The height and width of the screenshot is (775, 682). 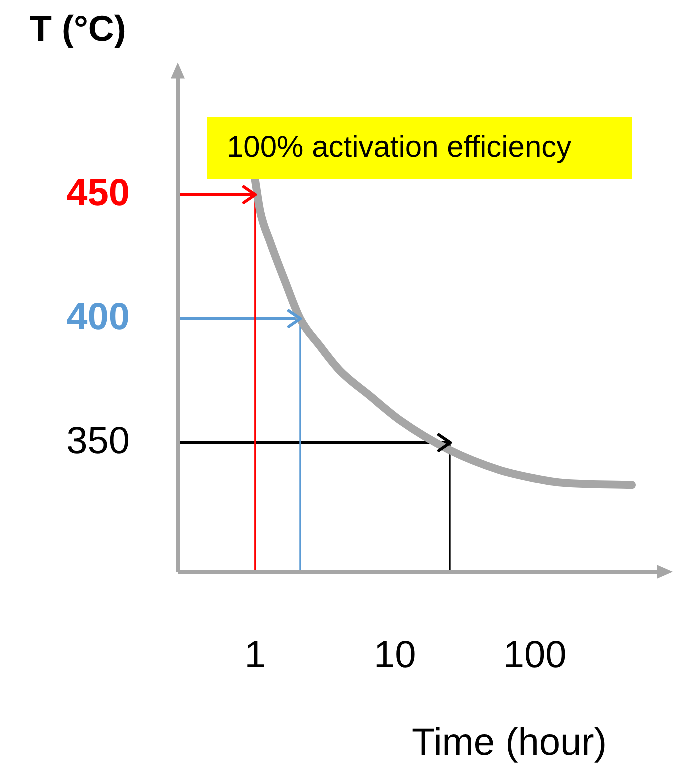 I want to click on y-axis-title: T (°C), so click(x=78, y=29).